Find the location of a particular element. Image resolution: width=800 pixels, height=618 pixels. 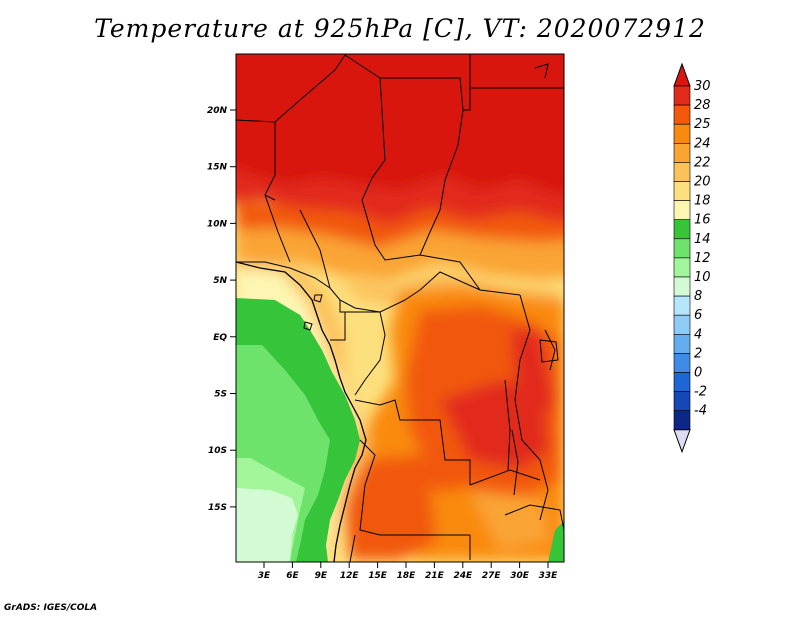

lon-tick-label: 30E is located at coordinates (520, 576).